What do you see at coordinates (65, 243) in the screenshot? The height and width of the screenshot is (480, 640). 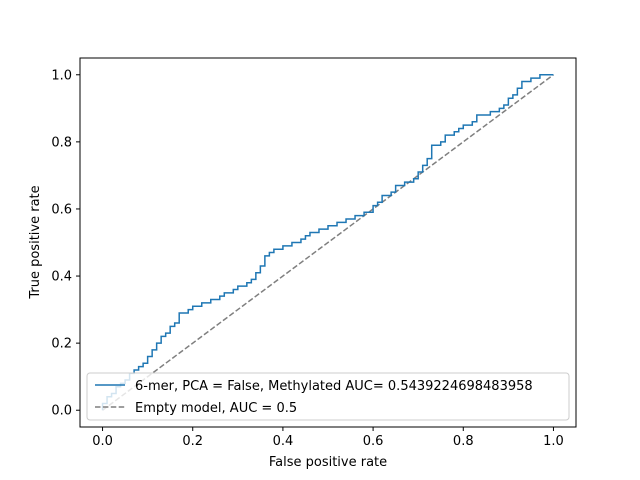 I see `y-axis-ticks: 0.0 0.2 0.4 0.6 0.8 1.0` at bounding box center [65, 243].